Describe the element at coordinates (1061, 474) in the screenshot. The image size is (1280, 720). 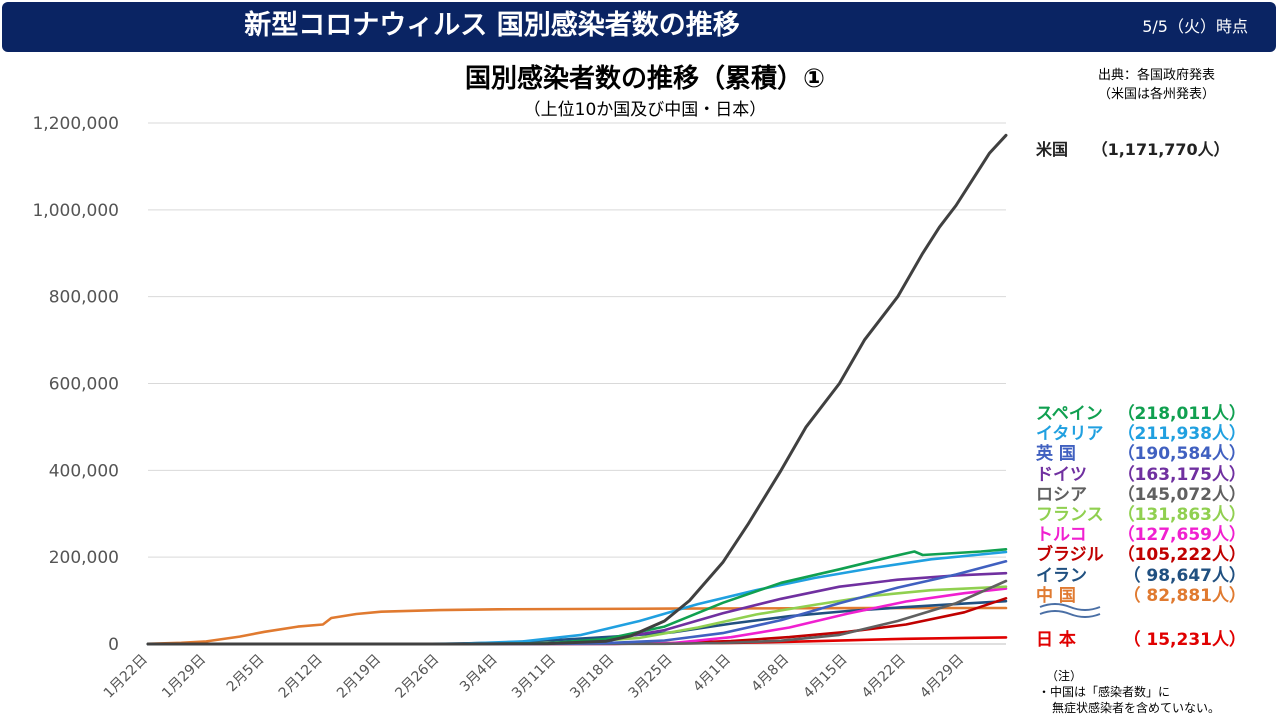
I see `legend-name: ドイツ` at that location.